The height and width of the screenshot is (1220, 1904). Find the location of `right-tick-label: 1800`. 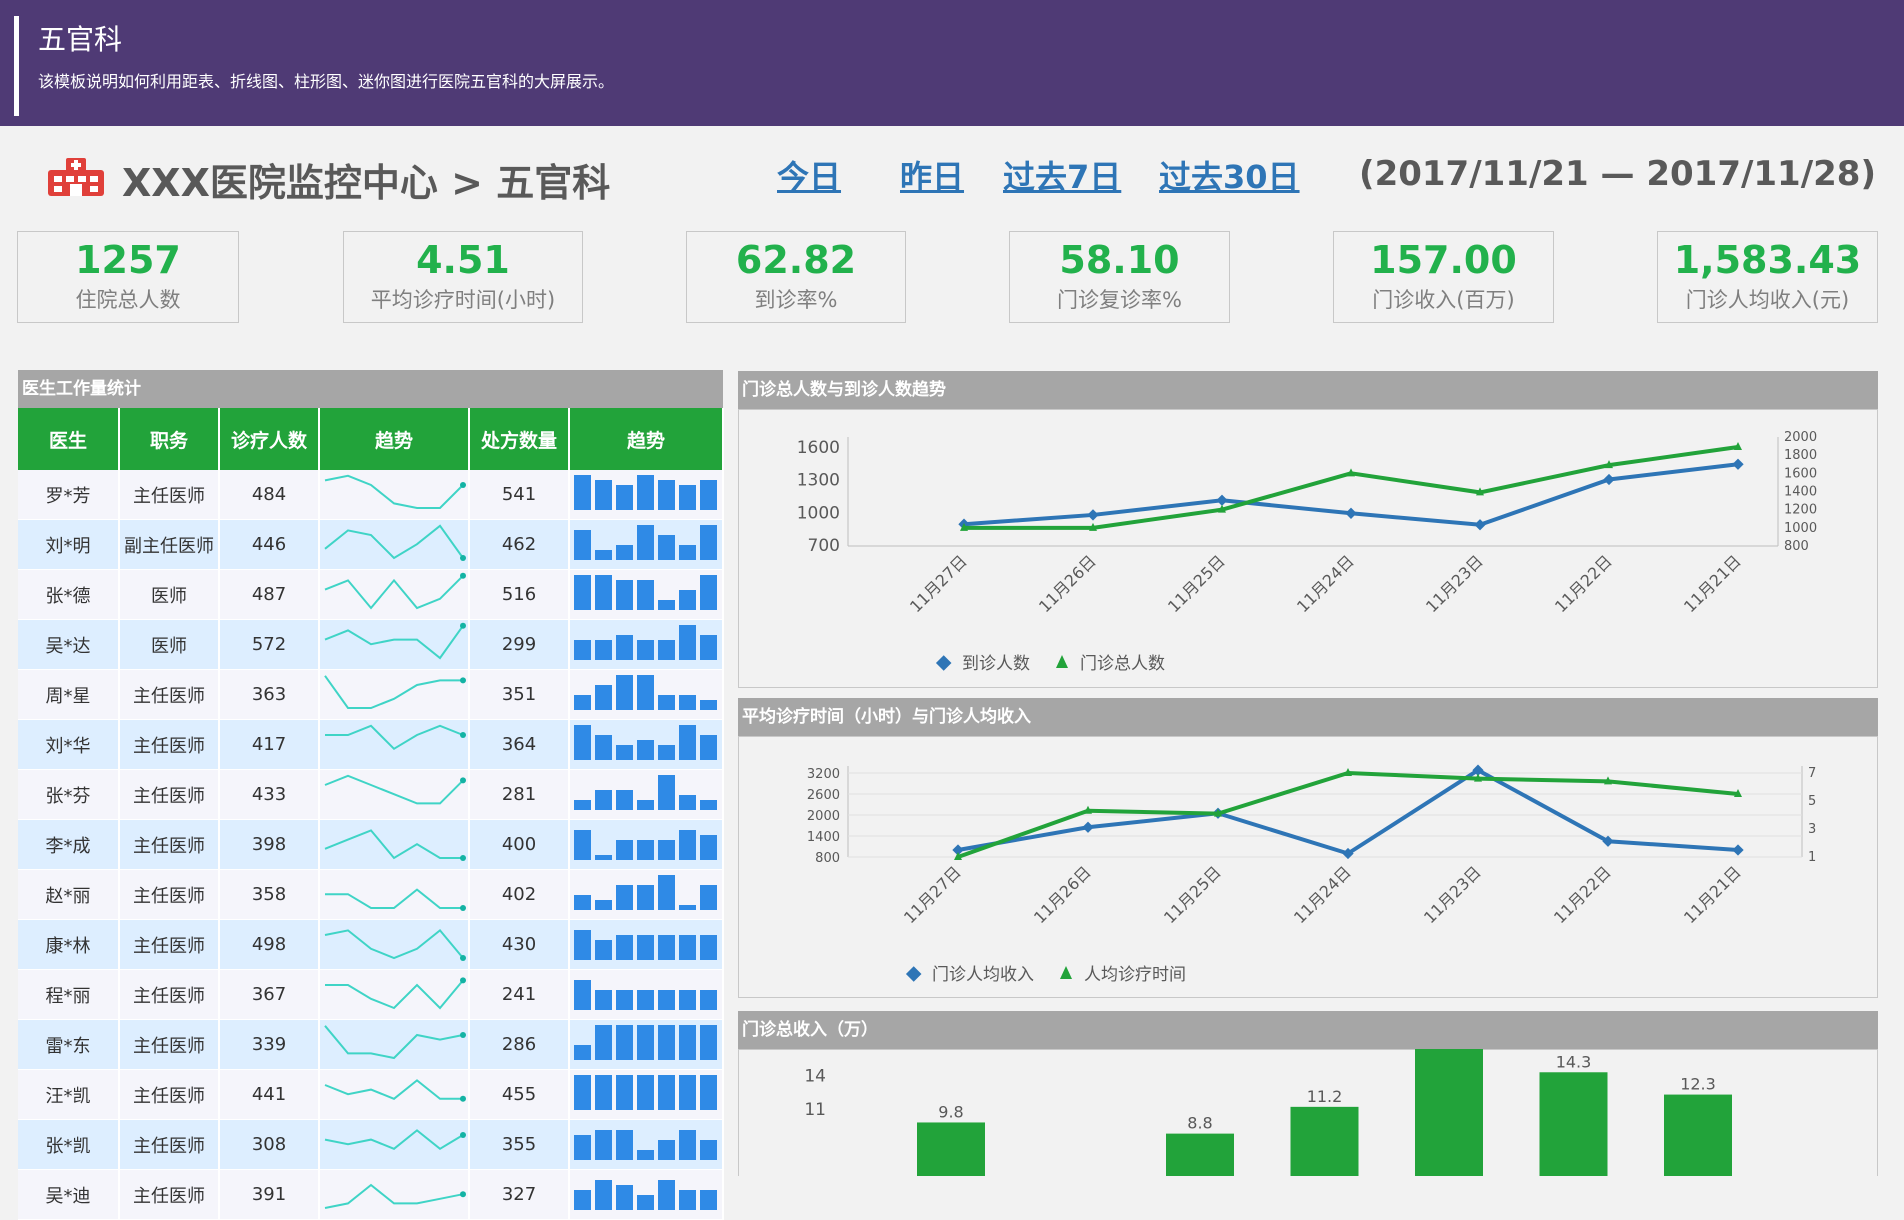

right-tick-label: 1800 is located at coordinates (1800, 455).